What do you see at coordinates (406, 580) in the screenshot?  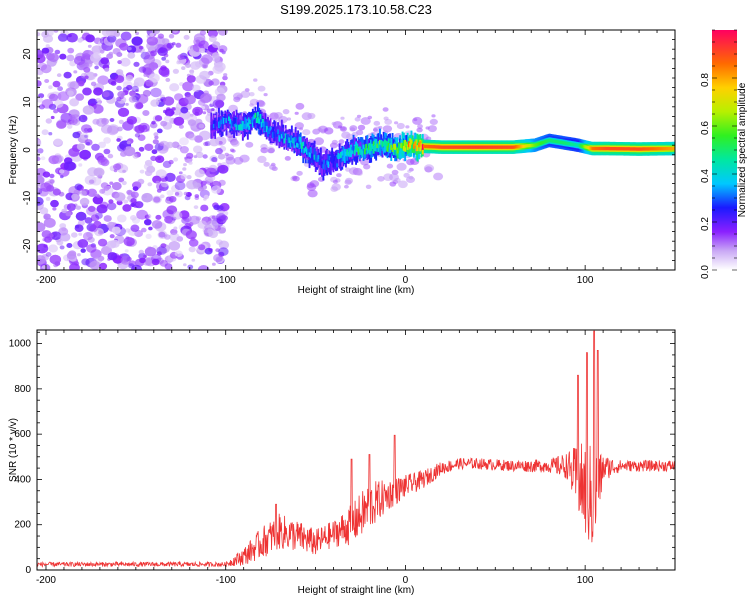 I see `x-tick-label: 0` at bounding box center [406, 580].